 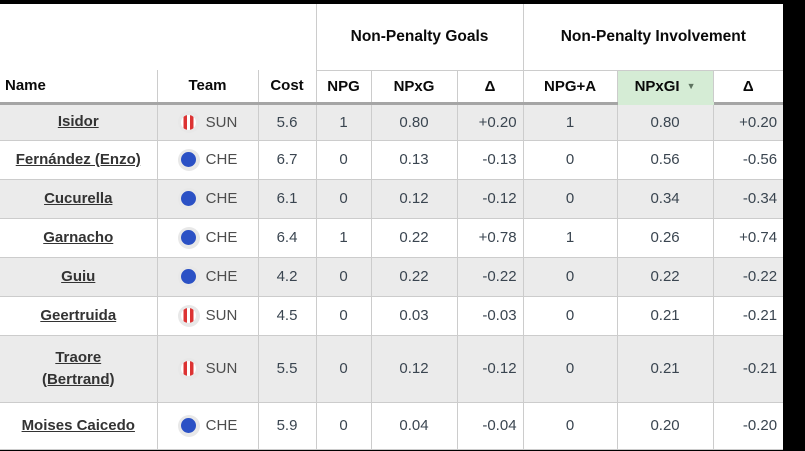 I want to click on player-link: Cucurella, so click(x=78, y=198).